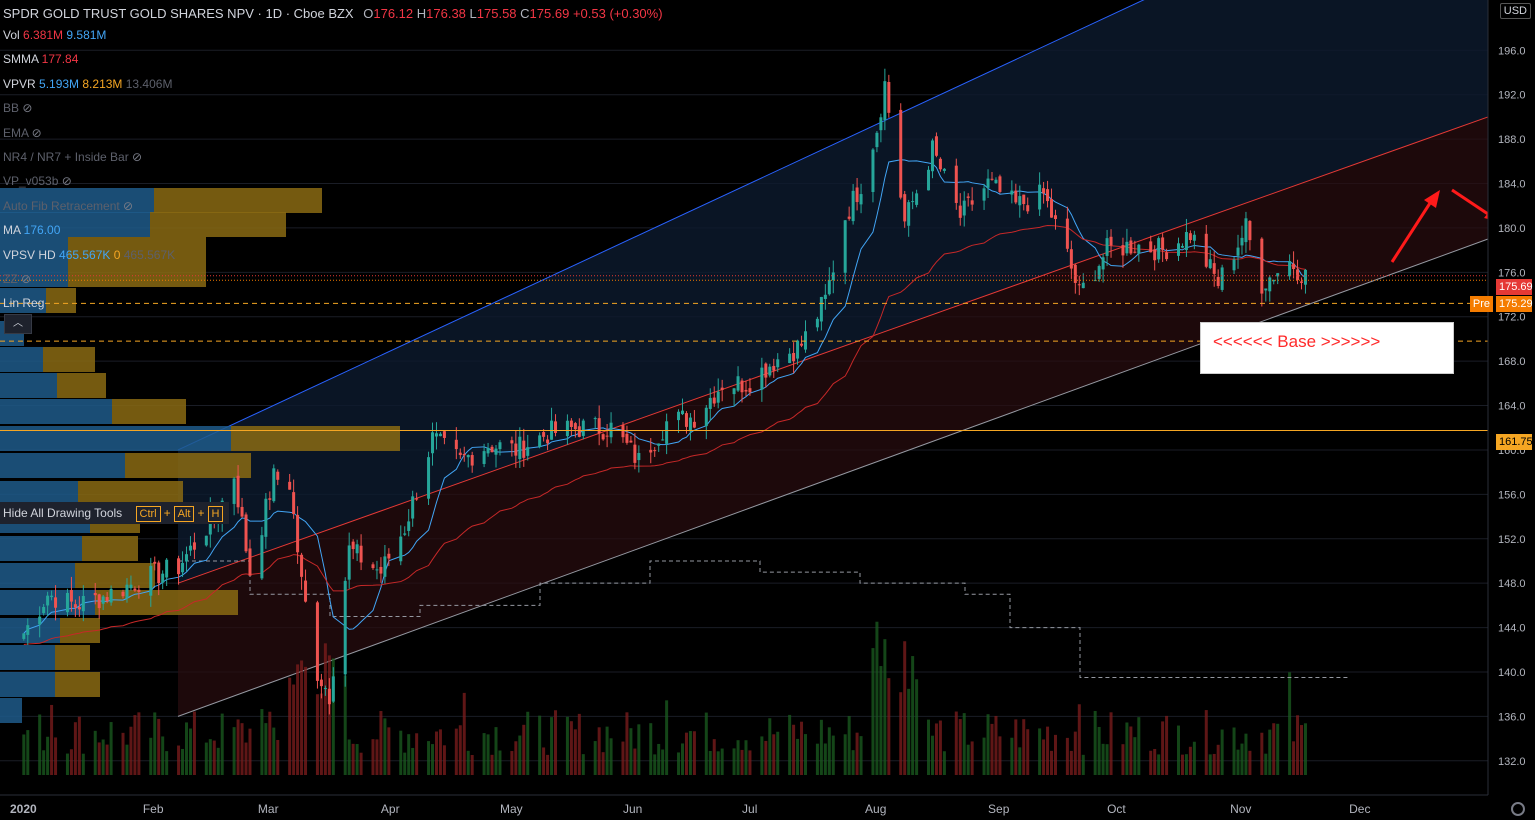  Describe the element at coordinates (744, 805) in the screenshot. I see `time-axis: 2020 Feb Mar Apr May Jun Jul Aug Sep Oct Nov Dec` at that location.